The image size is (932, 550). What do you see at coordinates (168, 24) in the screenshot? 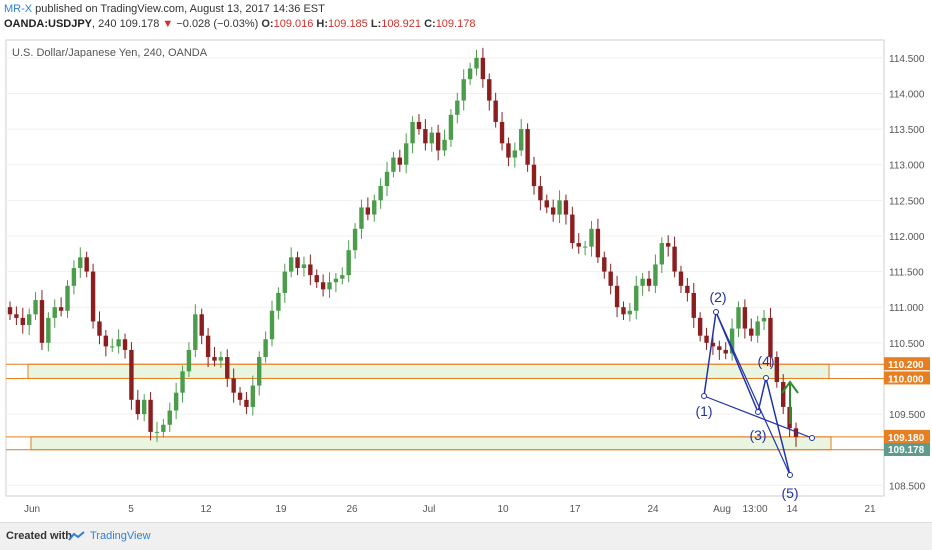
I see `down-arrow-icon: ▼` at bounding box center [168, 24].